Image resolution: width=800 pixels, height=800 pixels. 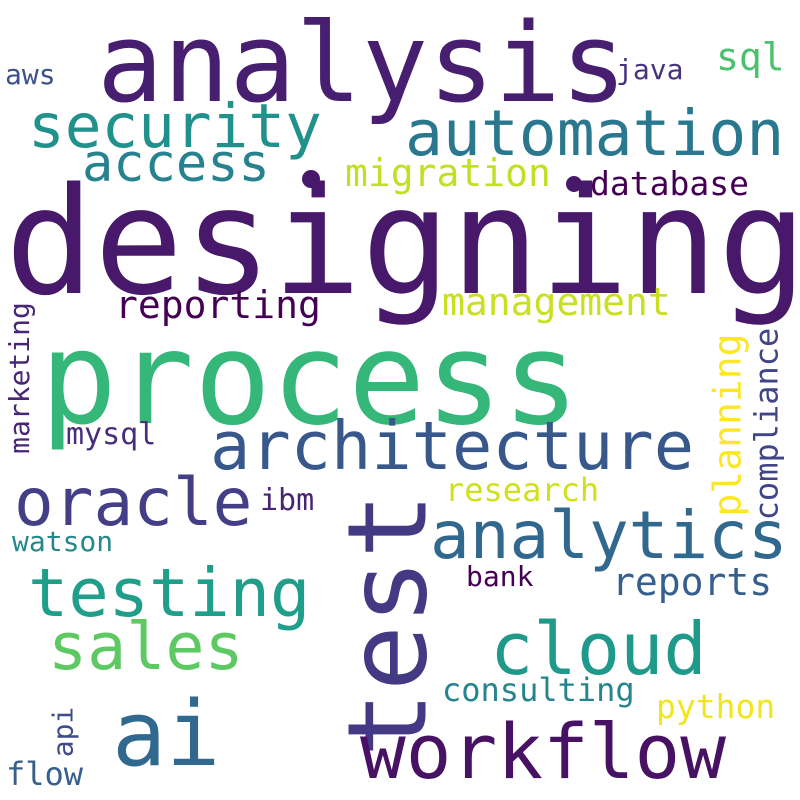 I want to click on word-python: python, so click(x=716, y=706).